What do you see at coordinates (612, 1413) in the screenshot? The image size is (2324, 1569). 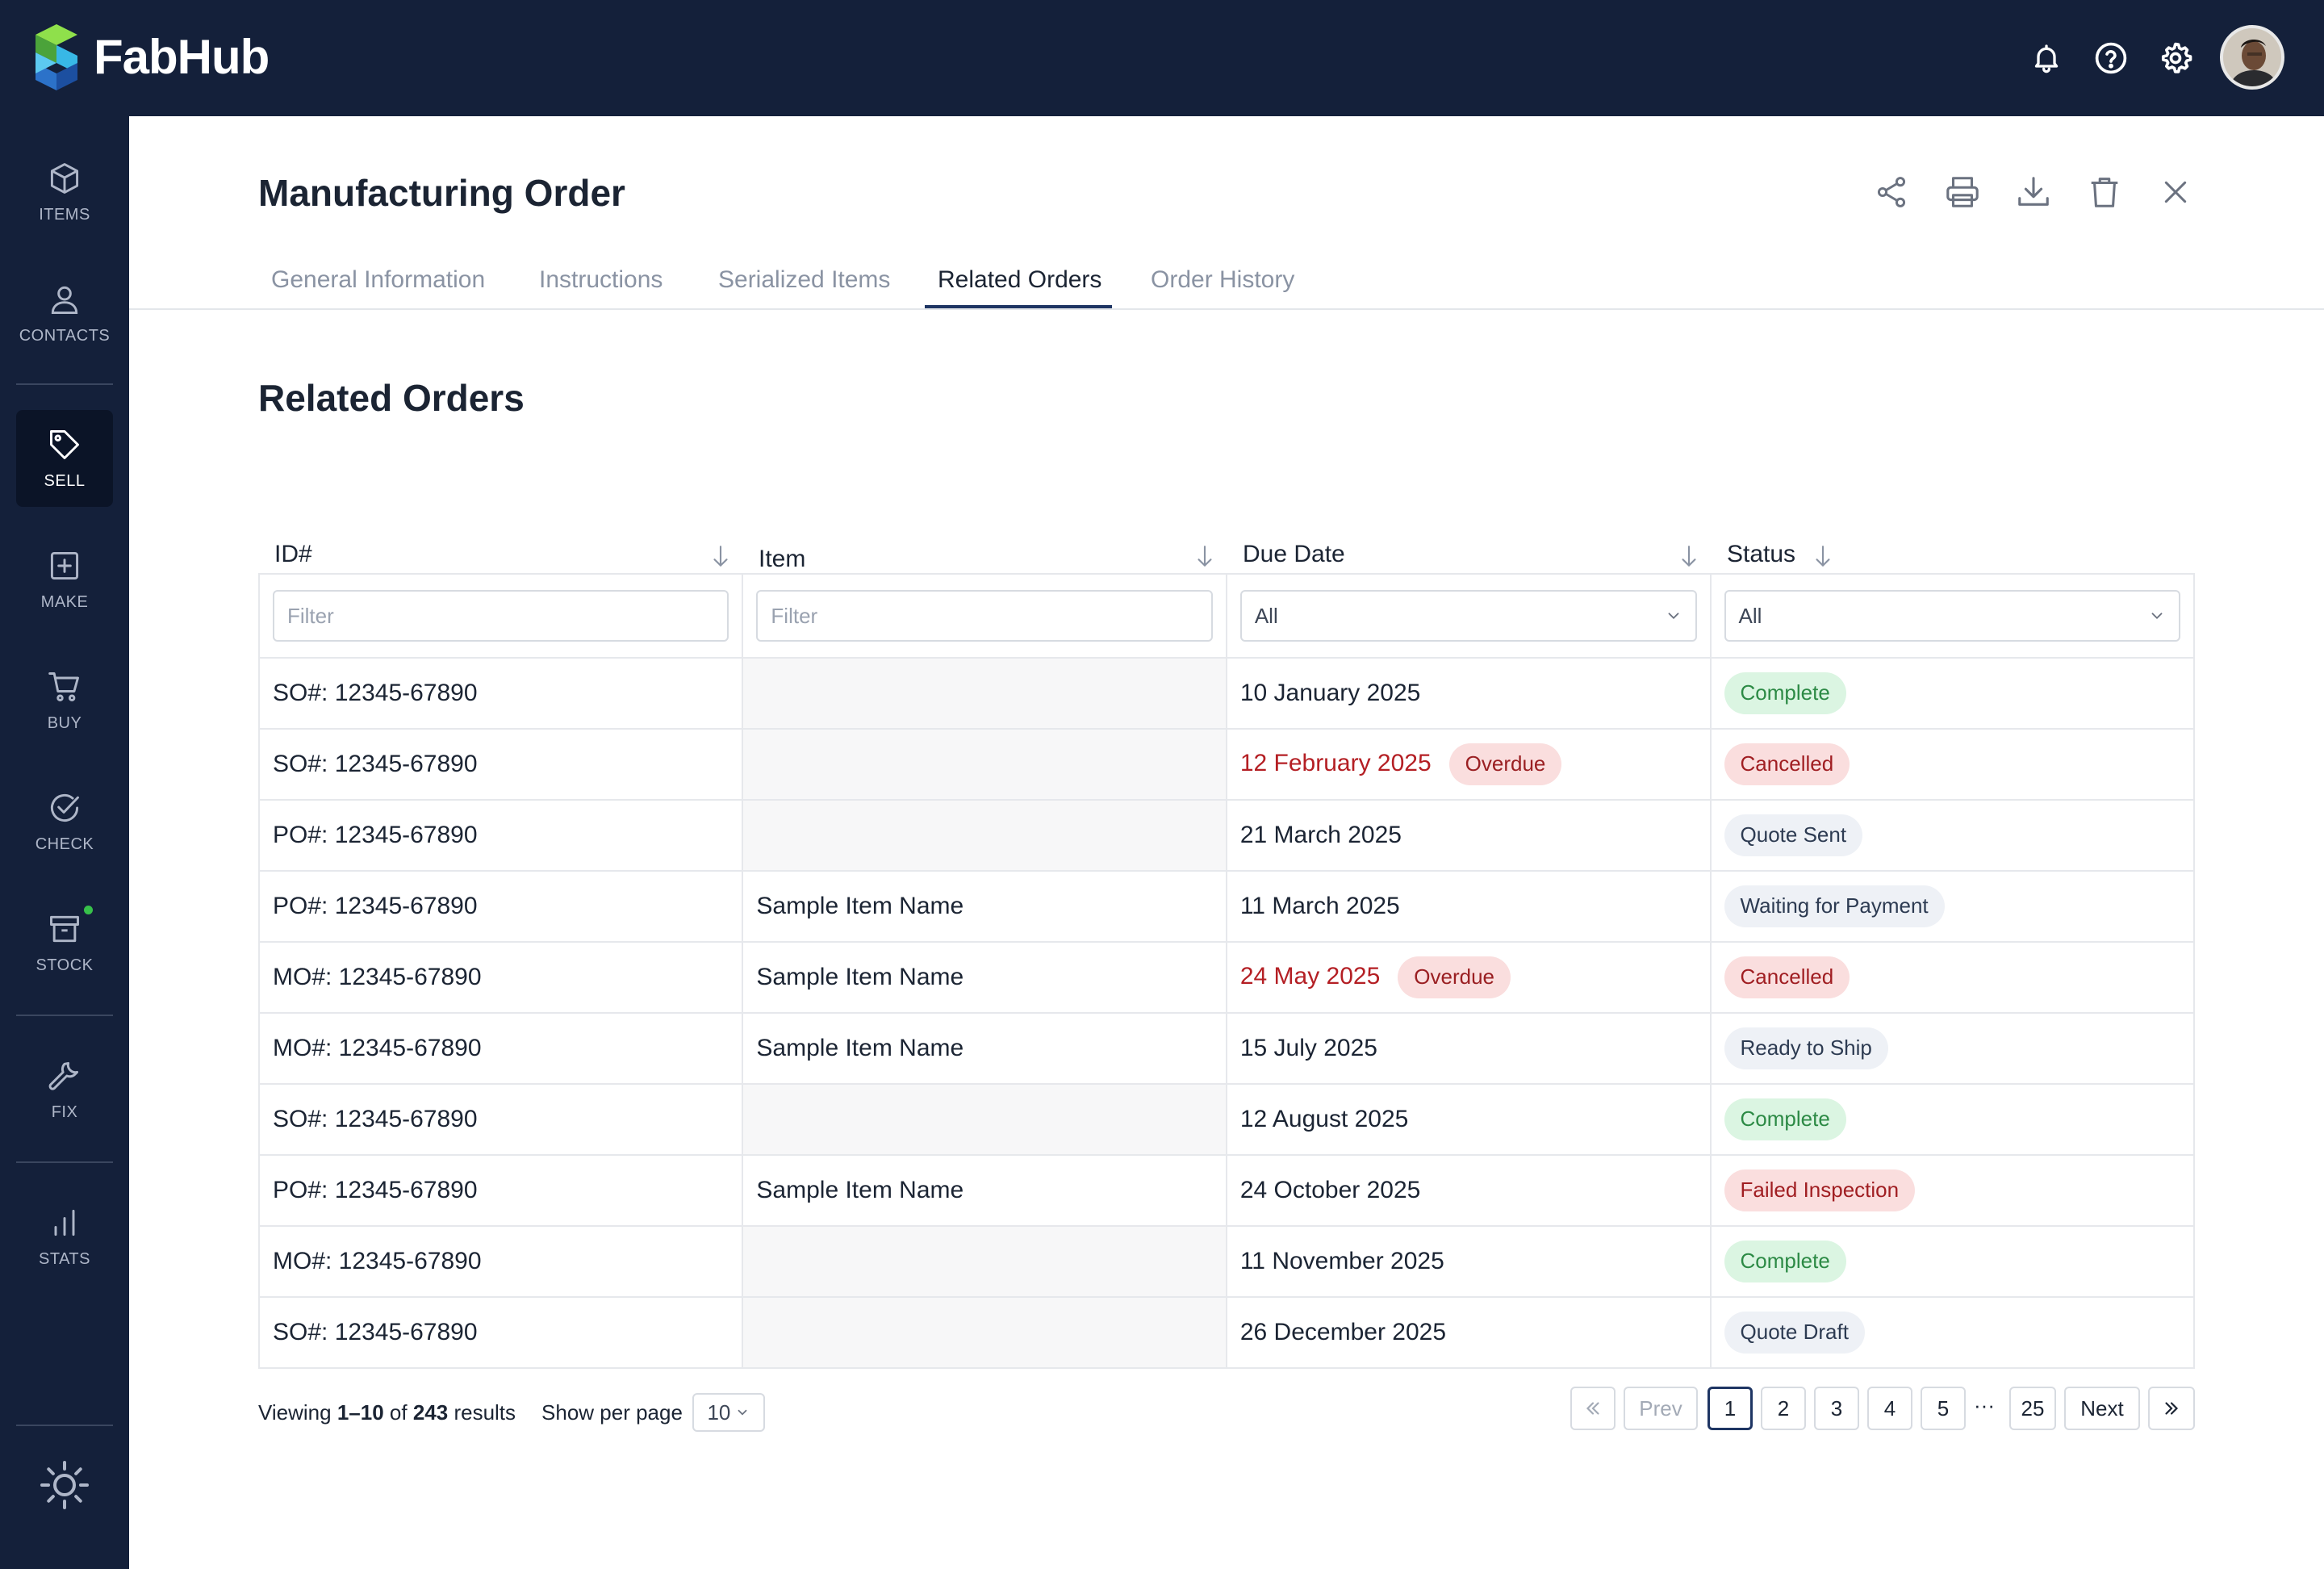 I see `per-page-label: Show per page` at bounding box center [612, 1413].